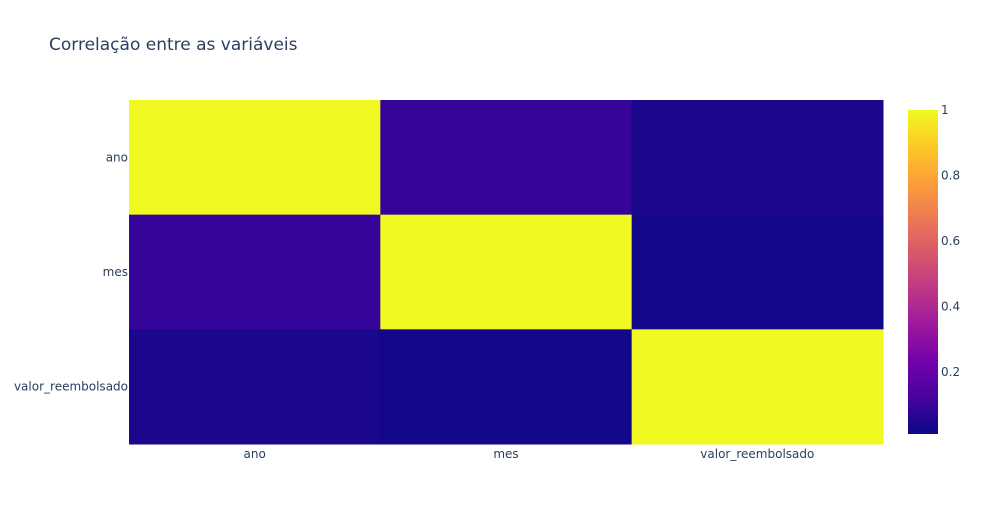 The width and height of the screenshot is (981, 525). I want to click on y-tick-label: valor_reembolsado, so click(71, 387).